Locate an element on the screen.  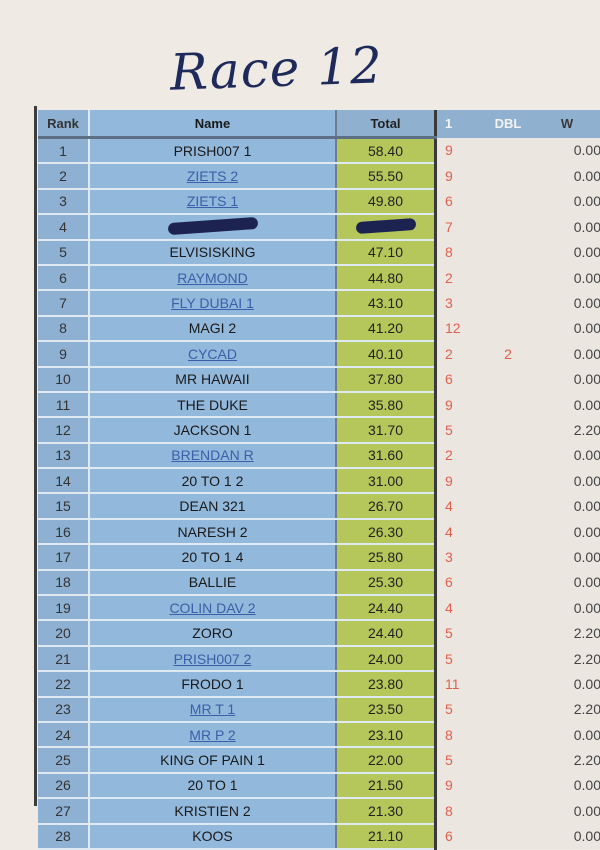
rank-cell: 16 is located at coordinates (64, 532).